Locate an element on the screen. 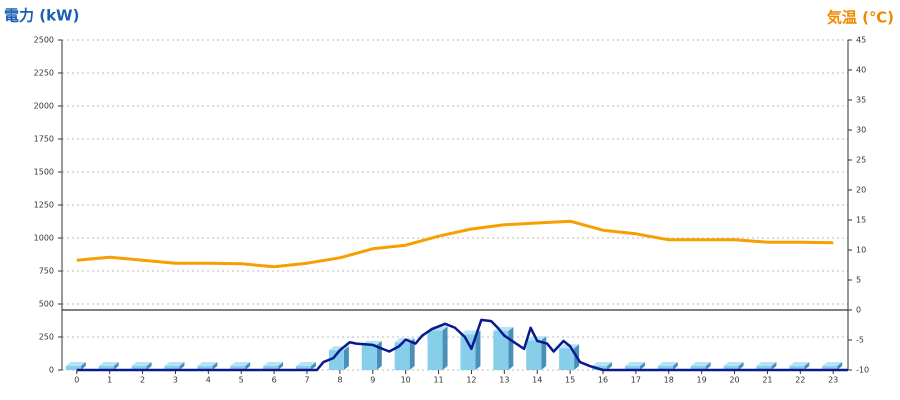 The image size is (900, 400). x-tick-label: 3 is located at coordinates (175, 380).